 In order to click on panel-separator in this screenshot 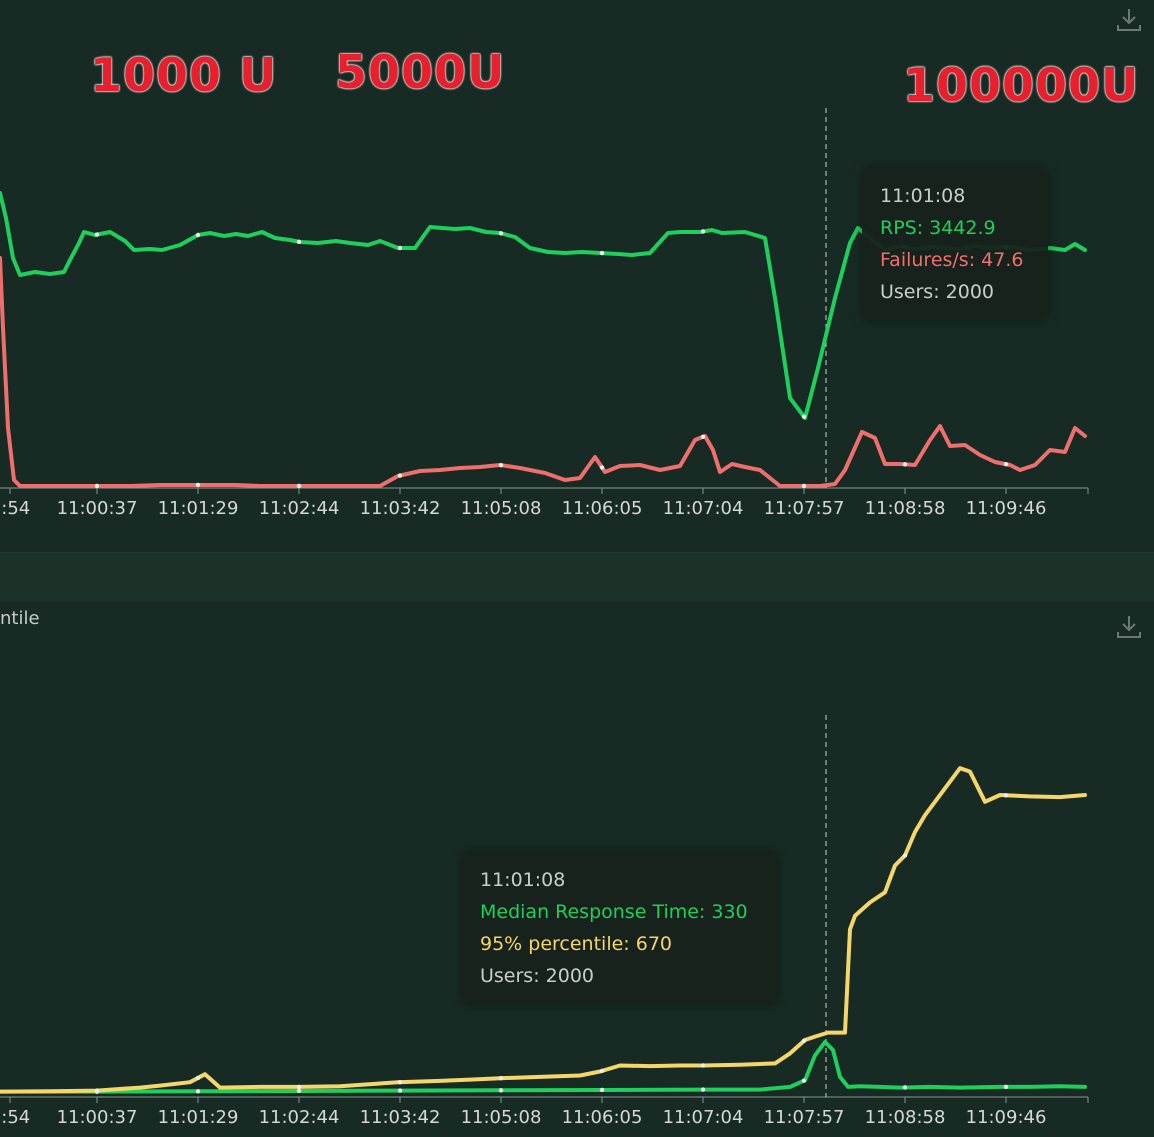, I will do `click(577, 578)`.